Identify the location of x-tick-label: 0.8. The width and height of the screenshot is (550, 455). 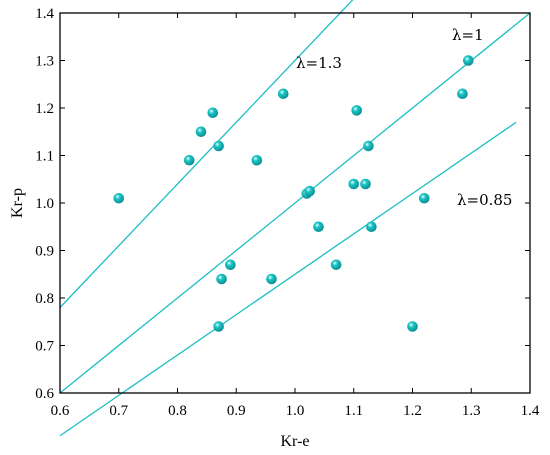
(177, 411).